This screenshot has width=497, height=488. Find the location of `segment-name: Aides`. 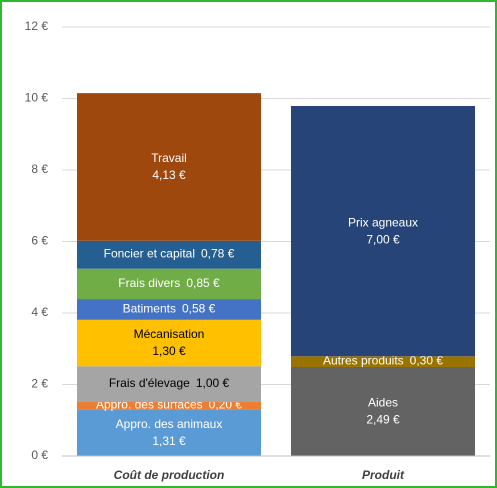

segment-name: Aides is located at coordinates (383, 403).